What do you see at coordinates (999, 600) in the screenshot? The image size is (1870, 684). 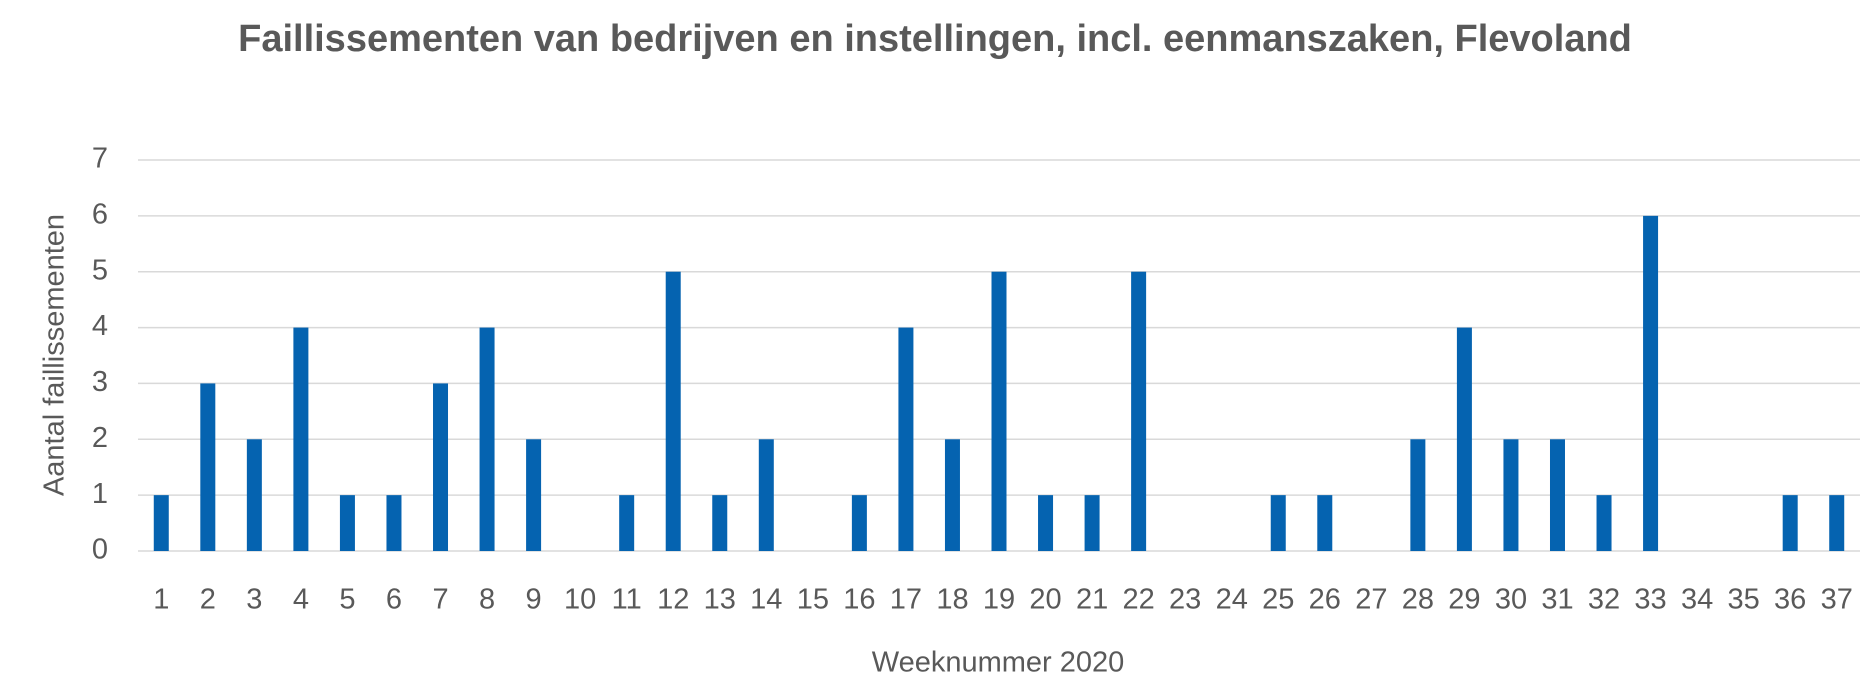 I see `x-tick-label: 19` at bounding box center [999, 600].